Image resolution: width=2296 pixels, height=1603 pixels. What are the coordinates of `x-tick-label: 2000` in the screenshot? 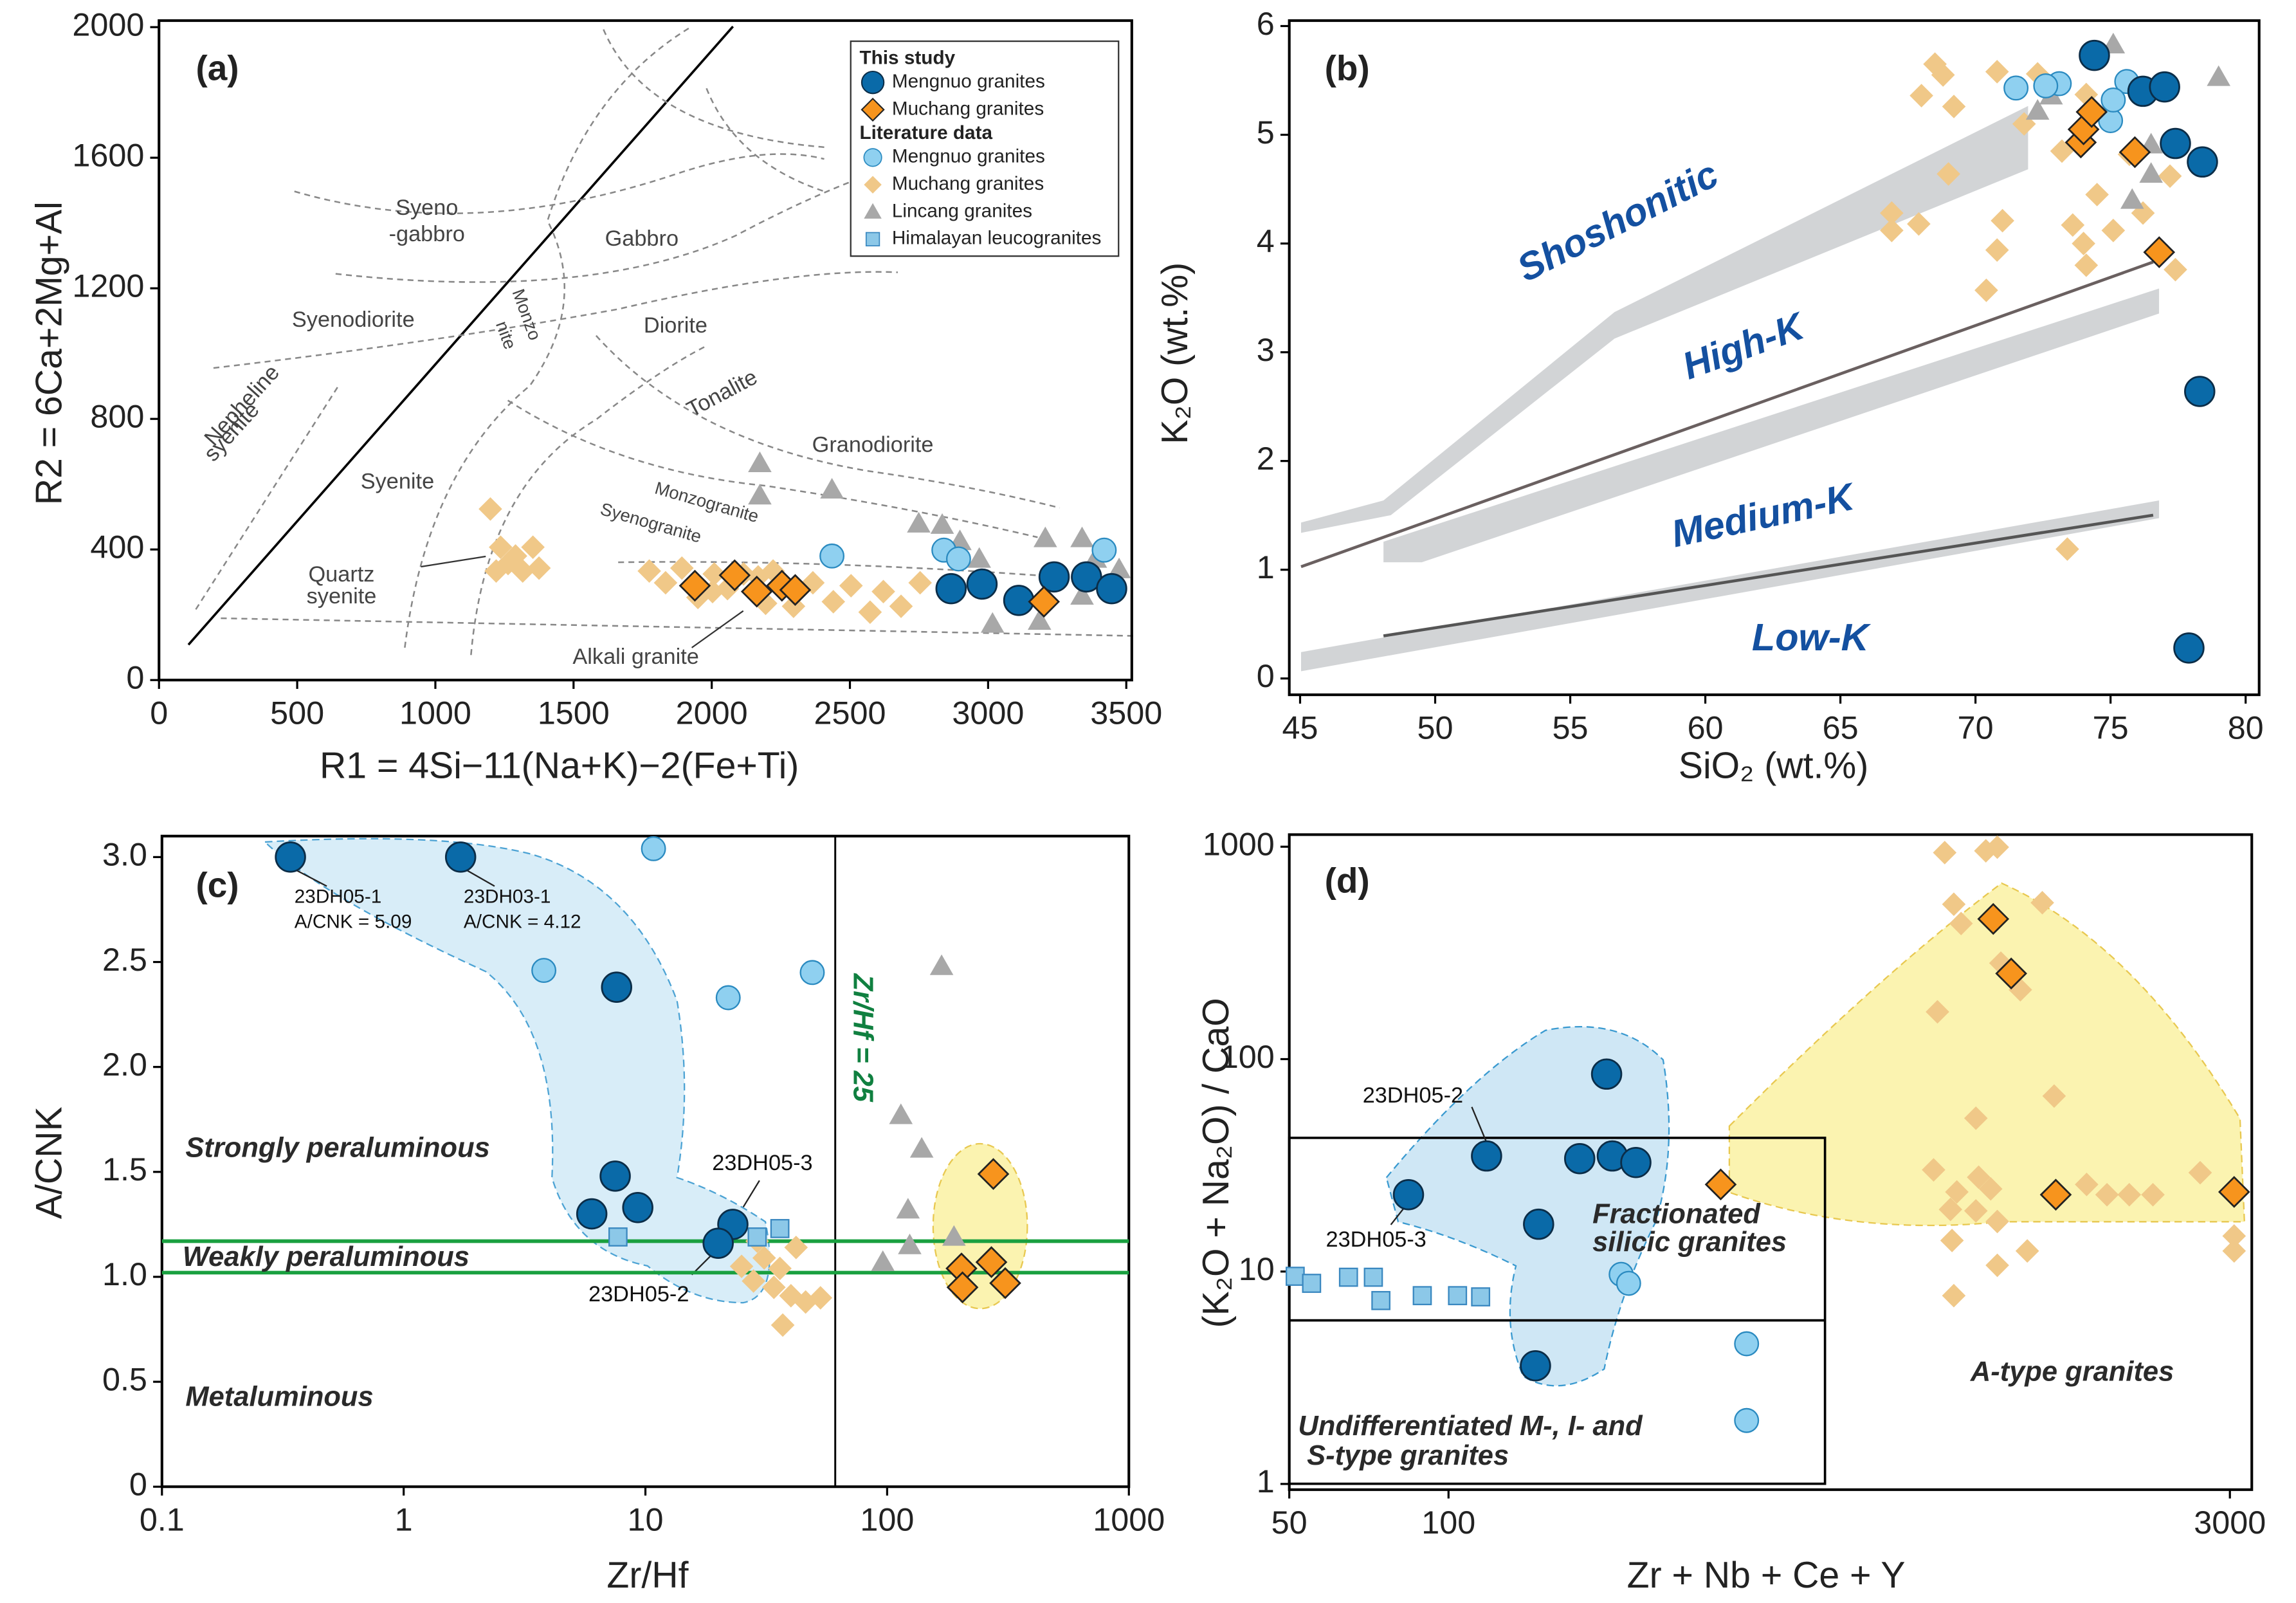 It's located at (712, 712).